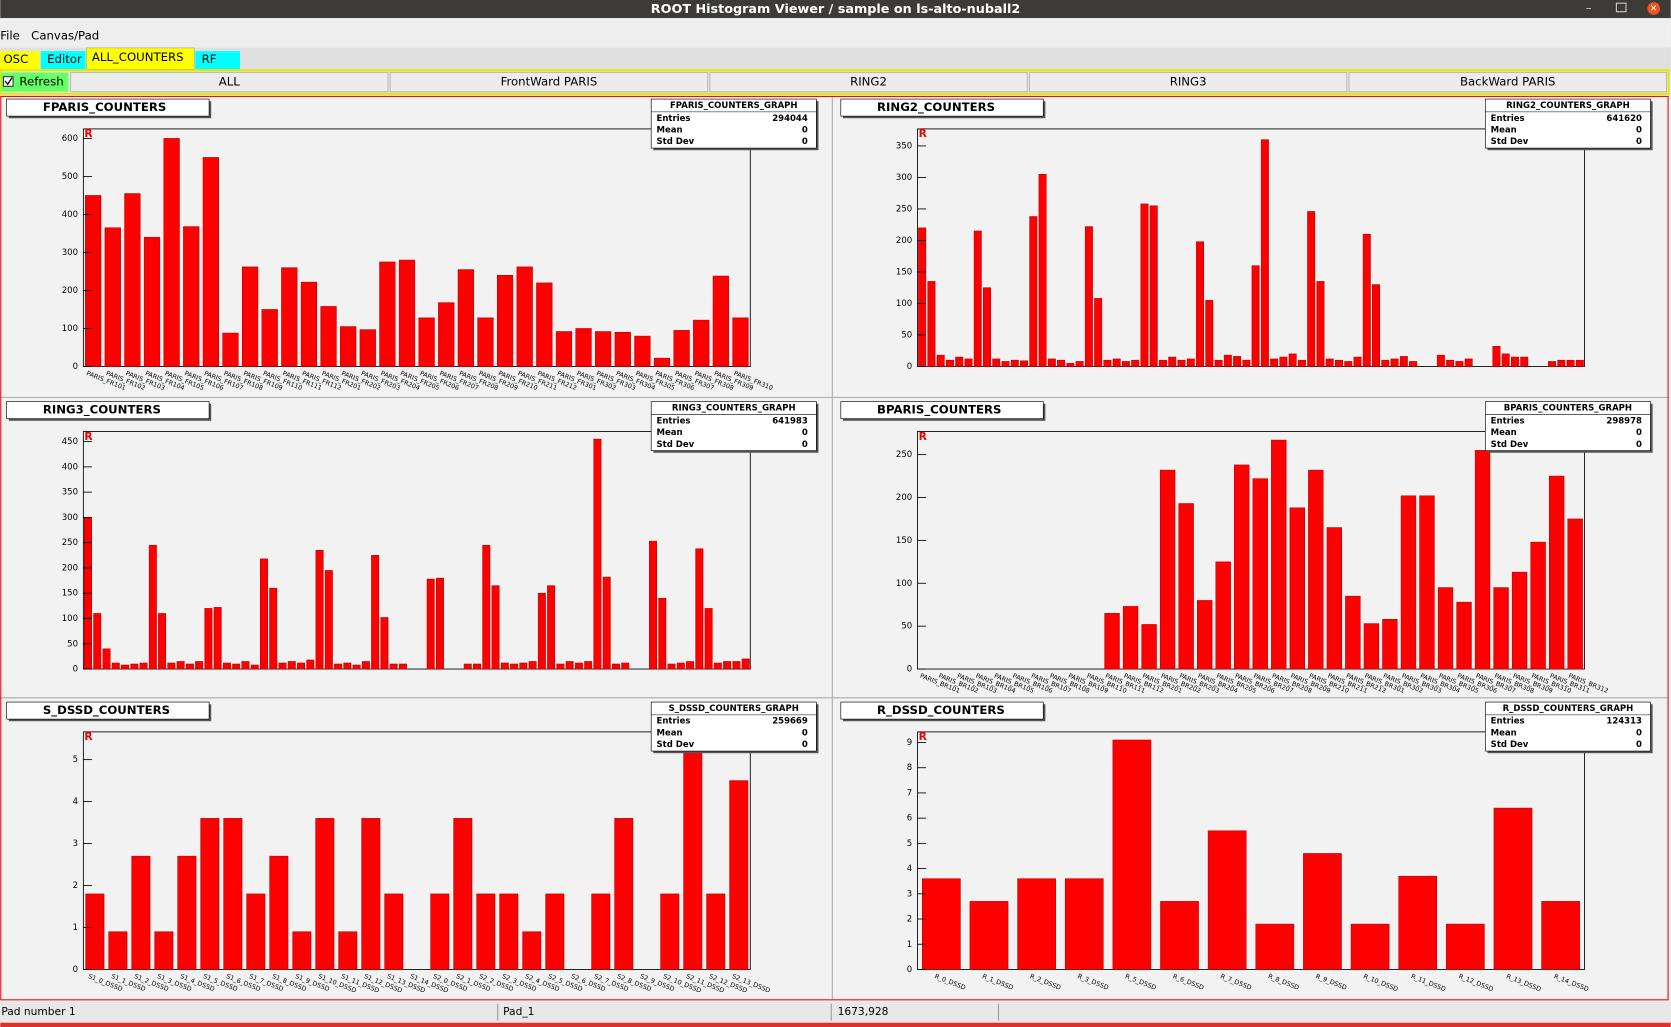  Describe the element at coordinates (790, 119) in the screenshot. I see `stats-value: 294044` at that location.